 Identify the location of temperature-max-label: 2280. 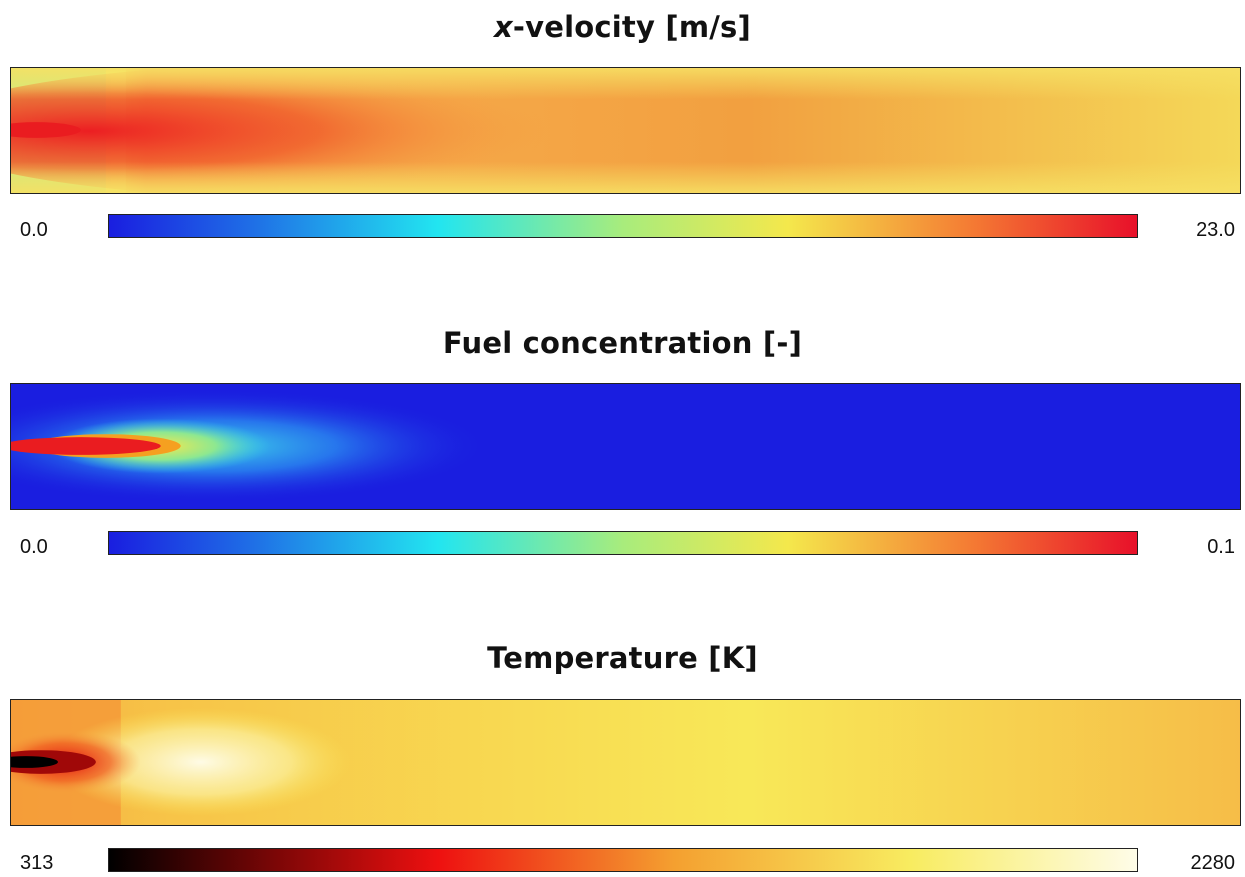
(1213, 863).